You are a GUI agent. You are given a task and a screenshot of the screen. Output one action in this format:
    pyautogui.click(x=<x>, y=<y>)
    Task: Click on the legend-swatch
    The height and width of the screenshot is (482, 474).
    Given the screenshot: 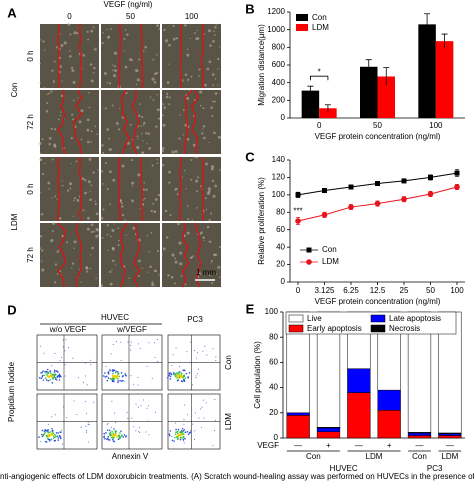 What is the action you would take?
    pyautogui.click(x=302, y=27)
    